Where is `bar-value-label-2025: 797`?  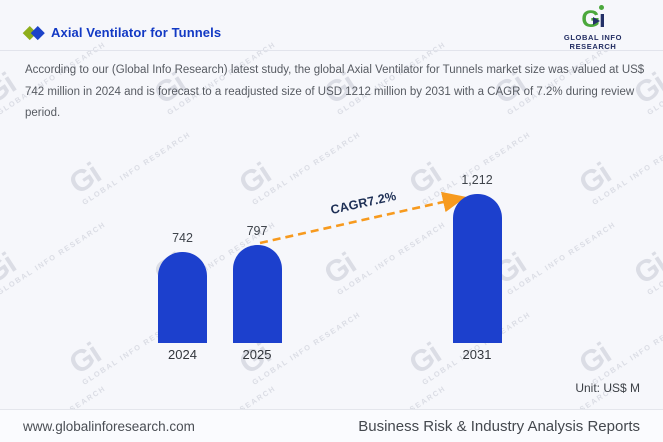
bar-value-label-2025: 797 is located at coordinates (257, 231).